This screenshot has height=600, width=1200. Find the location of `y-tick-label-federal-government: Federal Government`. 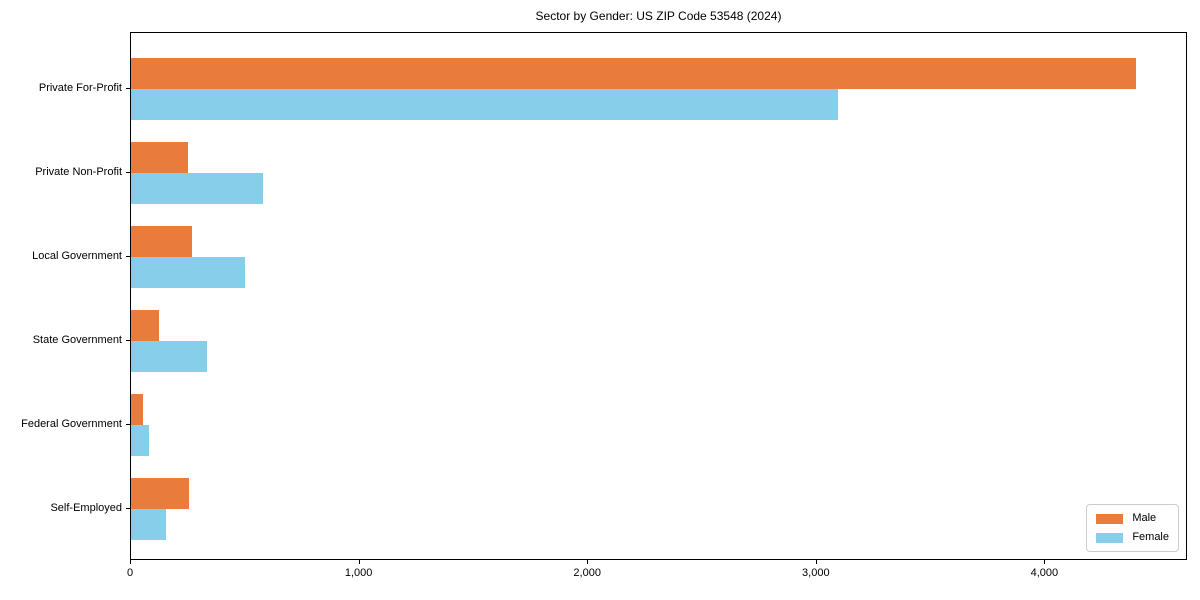

y-tick-label-federal-government: Federal Government is located at coordinates (71, 424).